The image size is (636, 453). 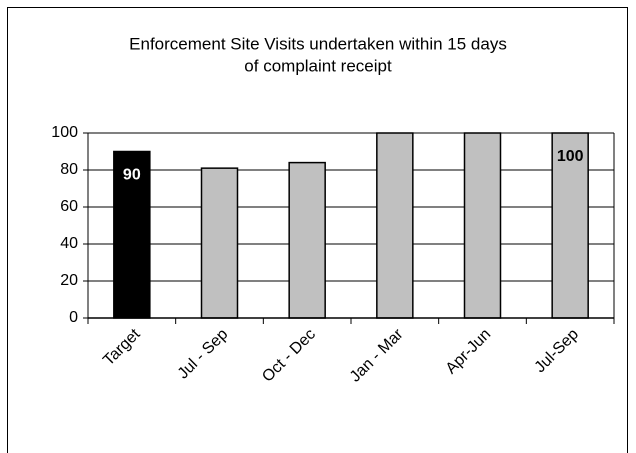 I want to click on data-label: 90, so click(x=132, y=175).